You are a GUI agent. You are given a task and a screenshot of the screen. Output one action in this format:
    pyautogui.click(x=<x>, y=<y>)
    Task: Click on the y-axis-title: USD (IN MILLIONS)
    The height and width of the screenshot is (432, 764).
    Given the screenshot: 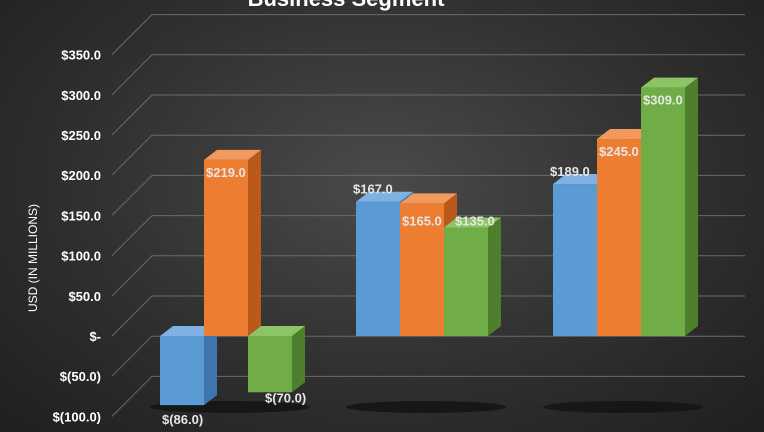 What is the action you would take?
    pyautogui.click(x=33, y=258)
    